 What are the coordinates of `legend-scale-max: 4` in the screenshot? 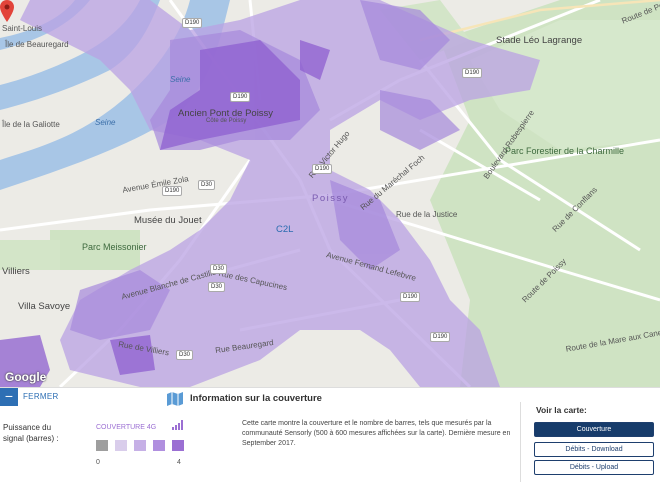 It's located at (179, 462).